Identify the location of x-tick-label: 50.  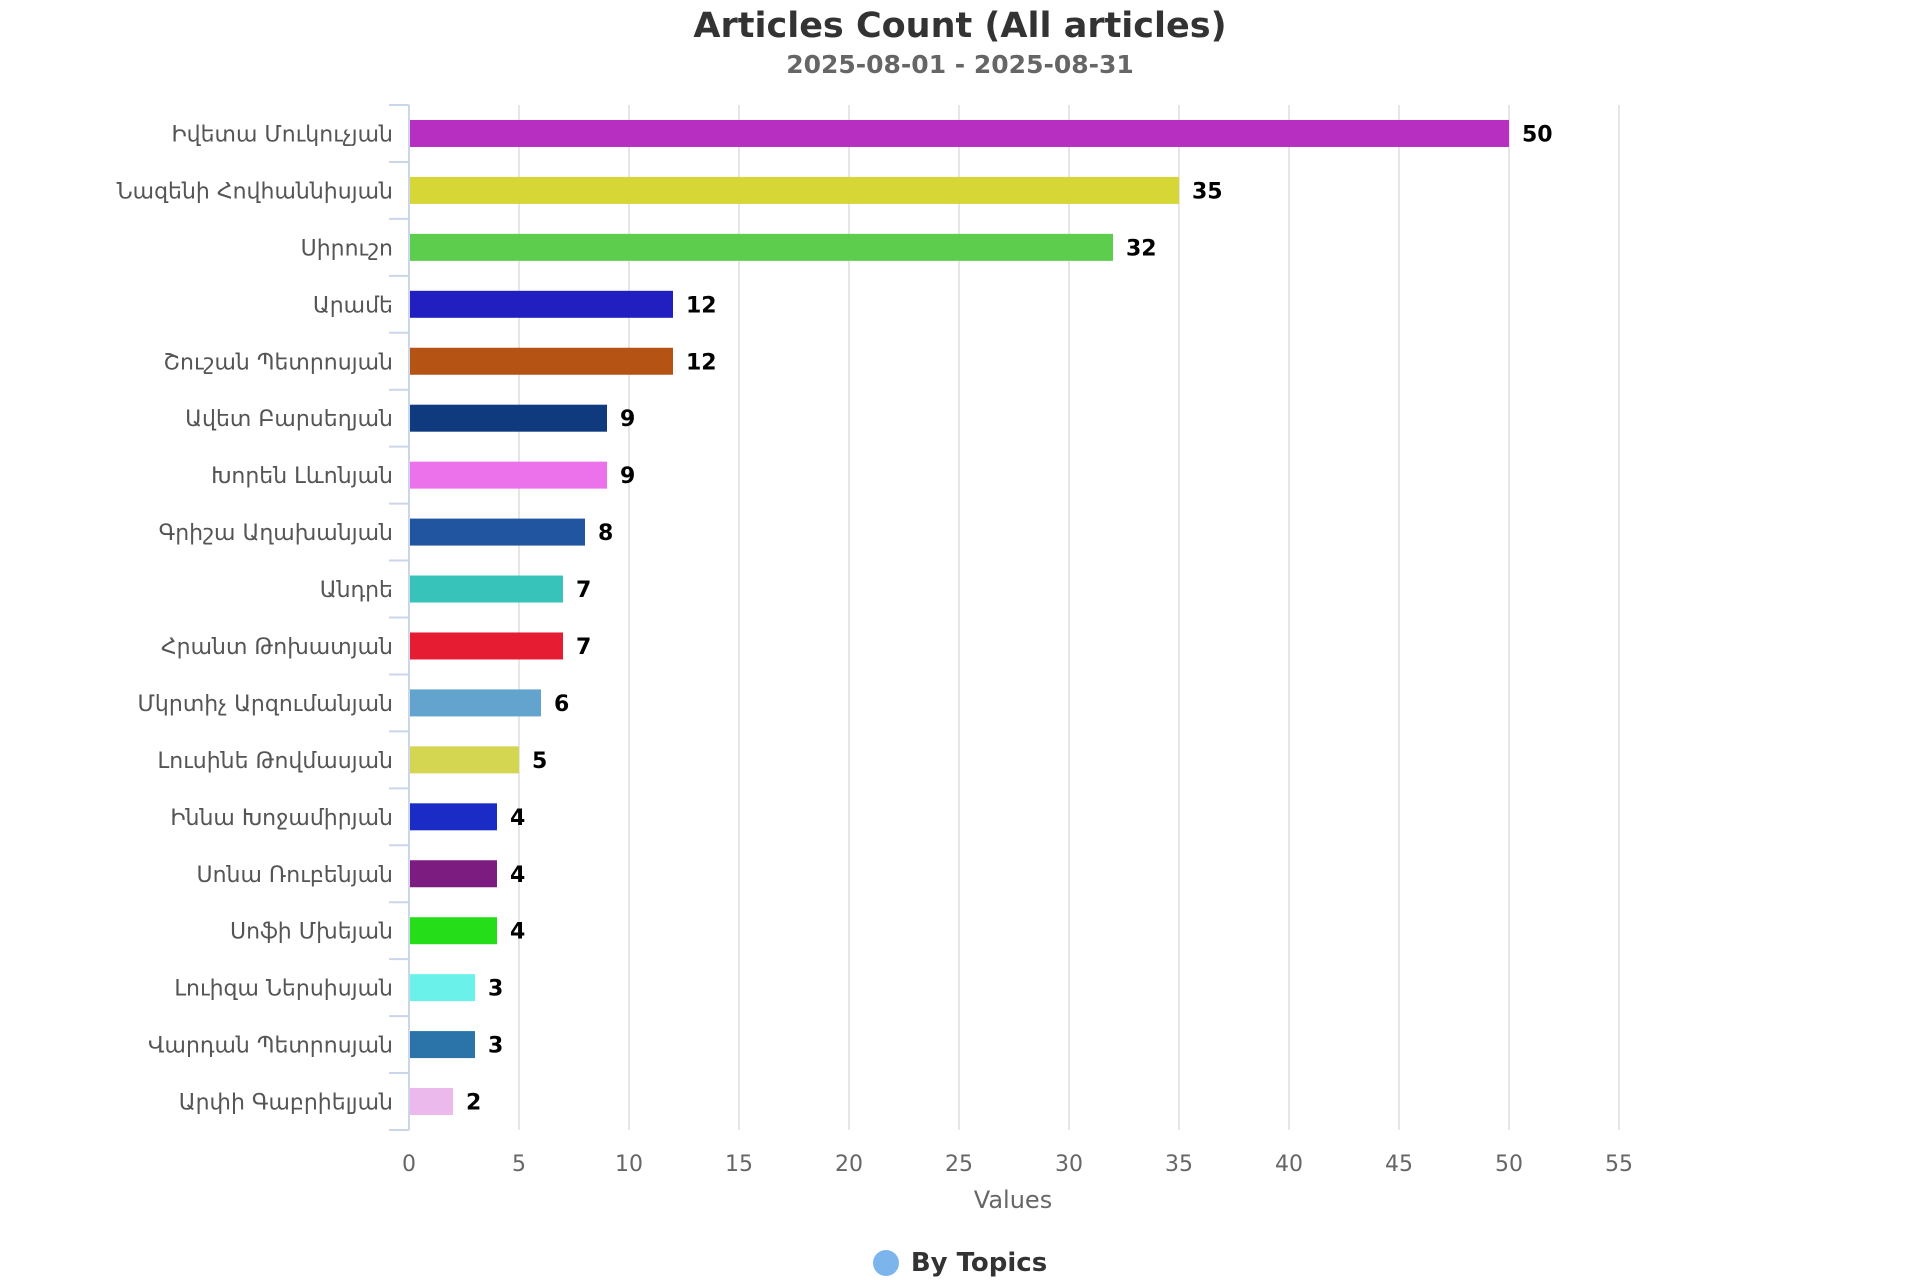
(1509, 1164).